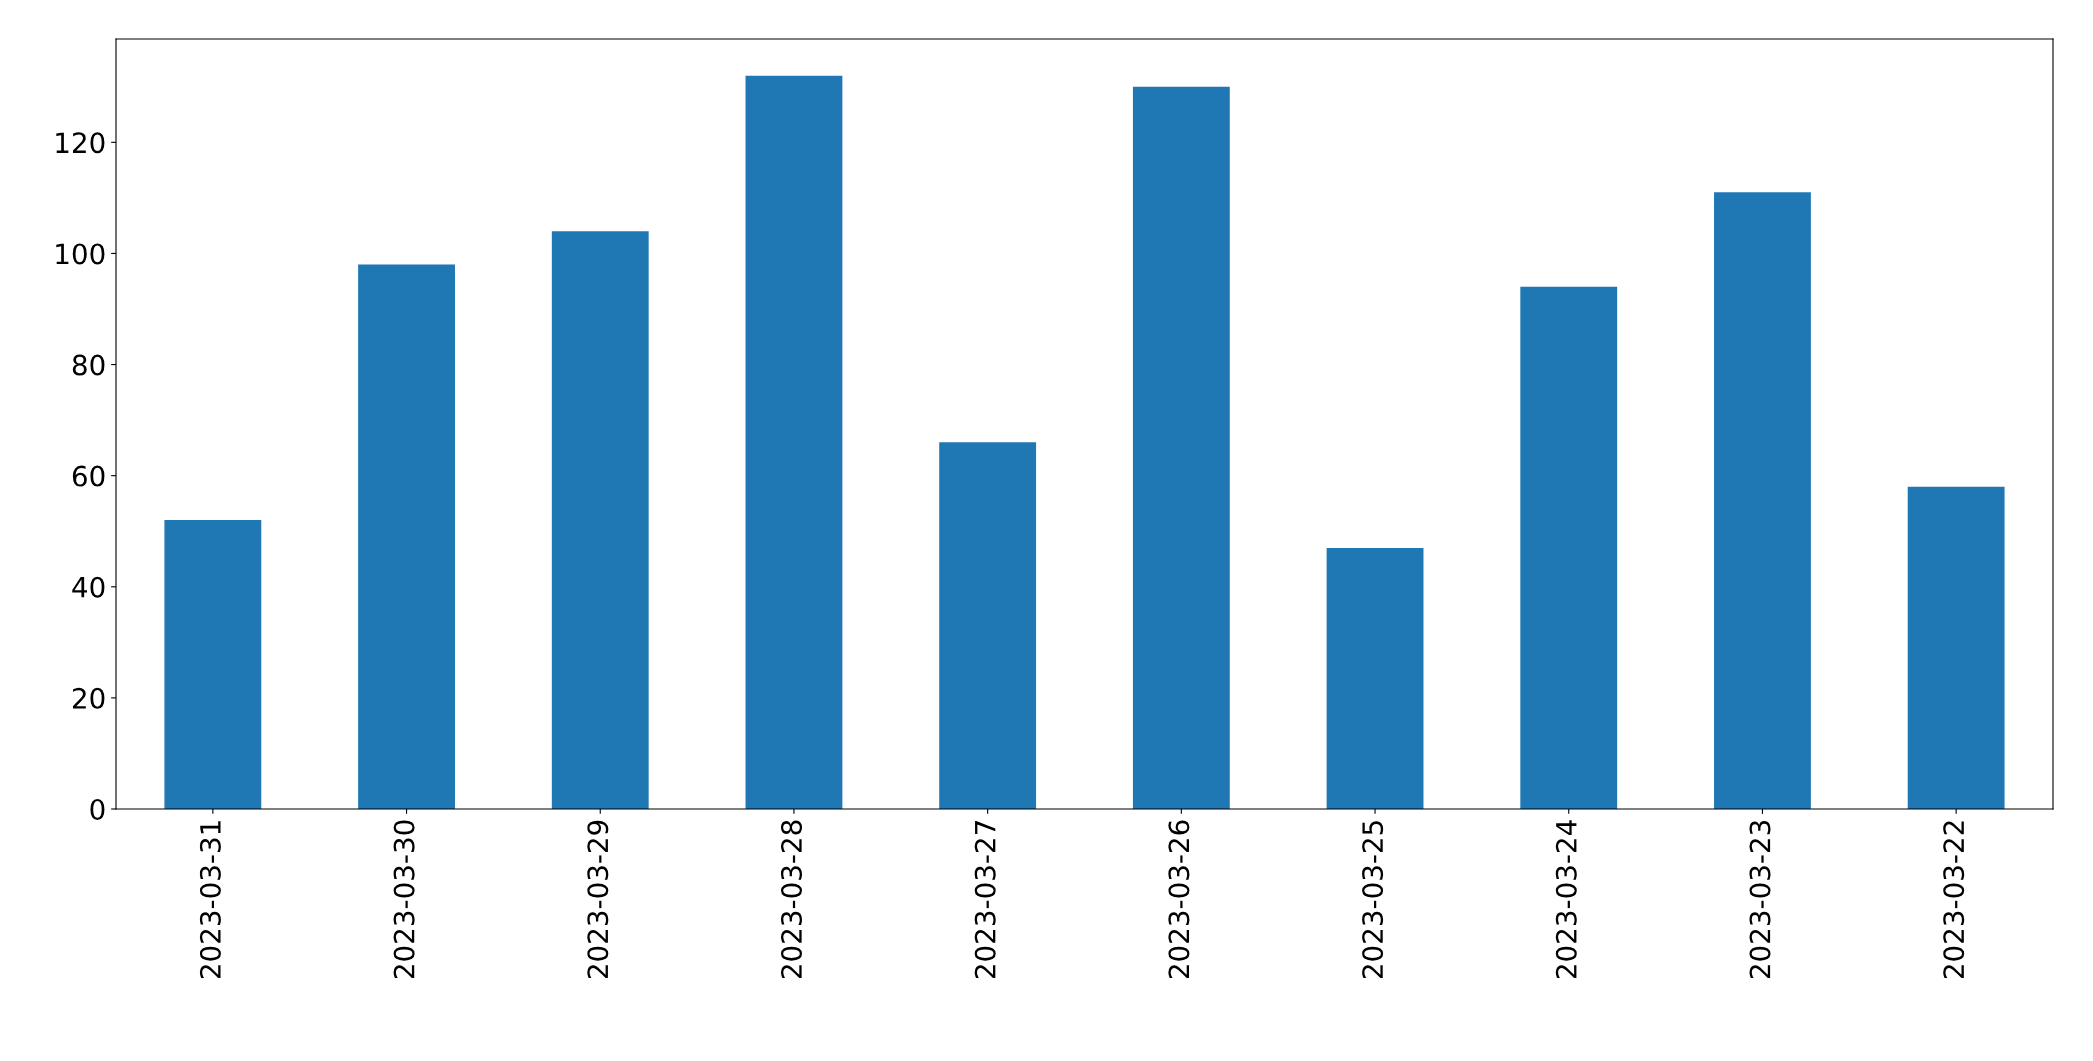 This screenshot has width=2093, height=1061. I want to click on x-tick-label: 2023-03-27, so click(985, 900).